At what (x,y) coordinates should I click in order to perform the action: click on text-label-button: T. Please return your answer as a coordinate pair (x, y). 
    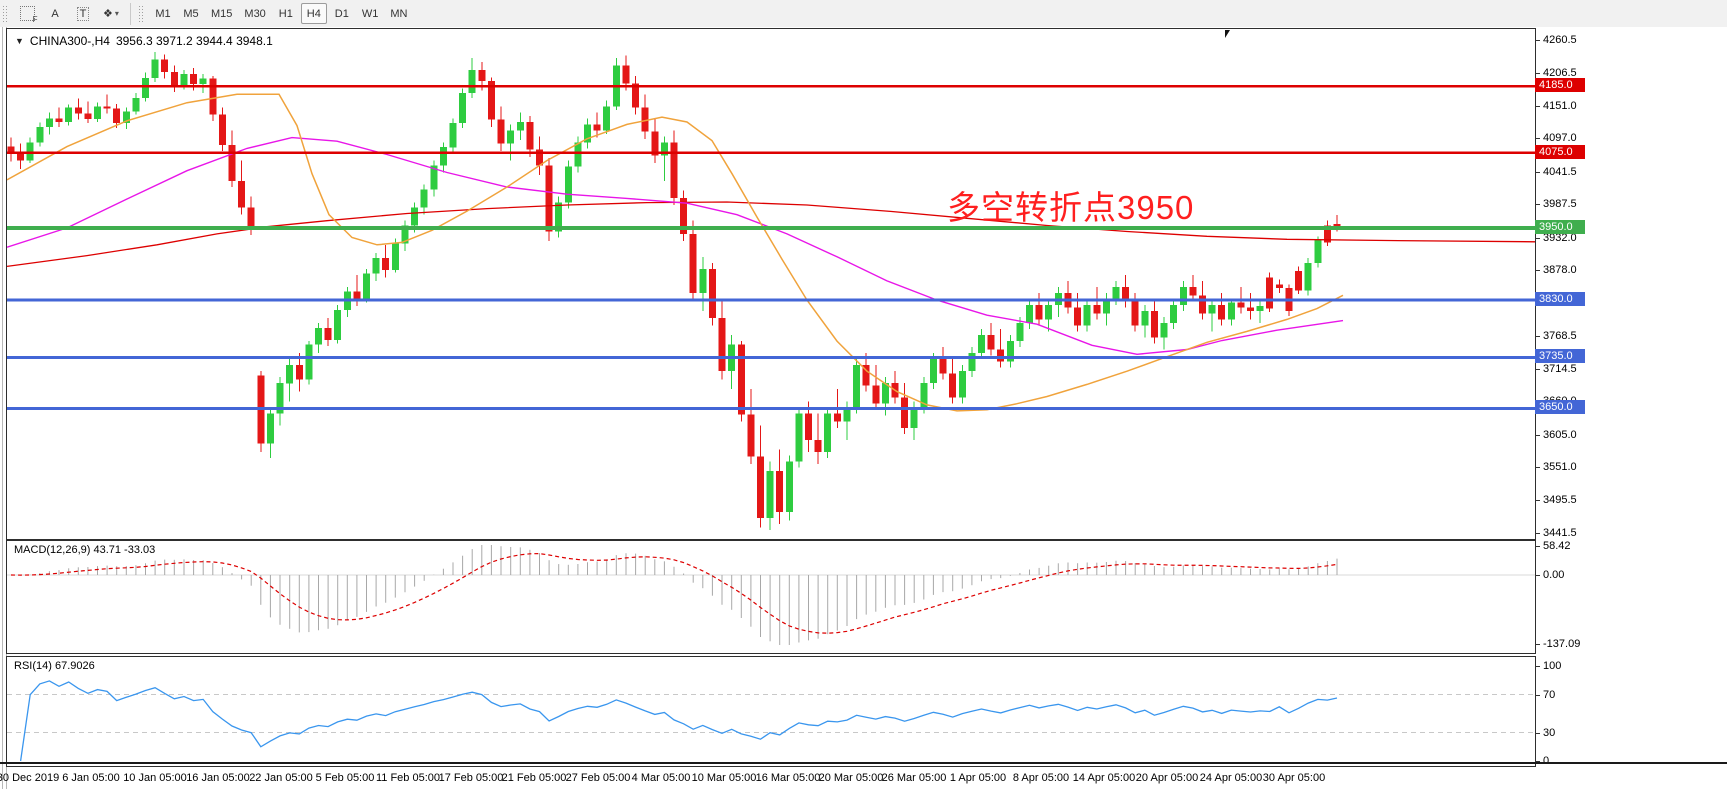
    Looking at the image, I should click on (83, 13).